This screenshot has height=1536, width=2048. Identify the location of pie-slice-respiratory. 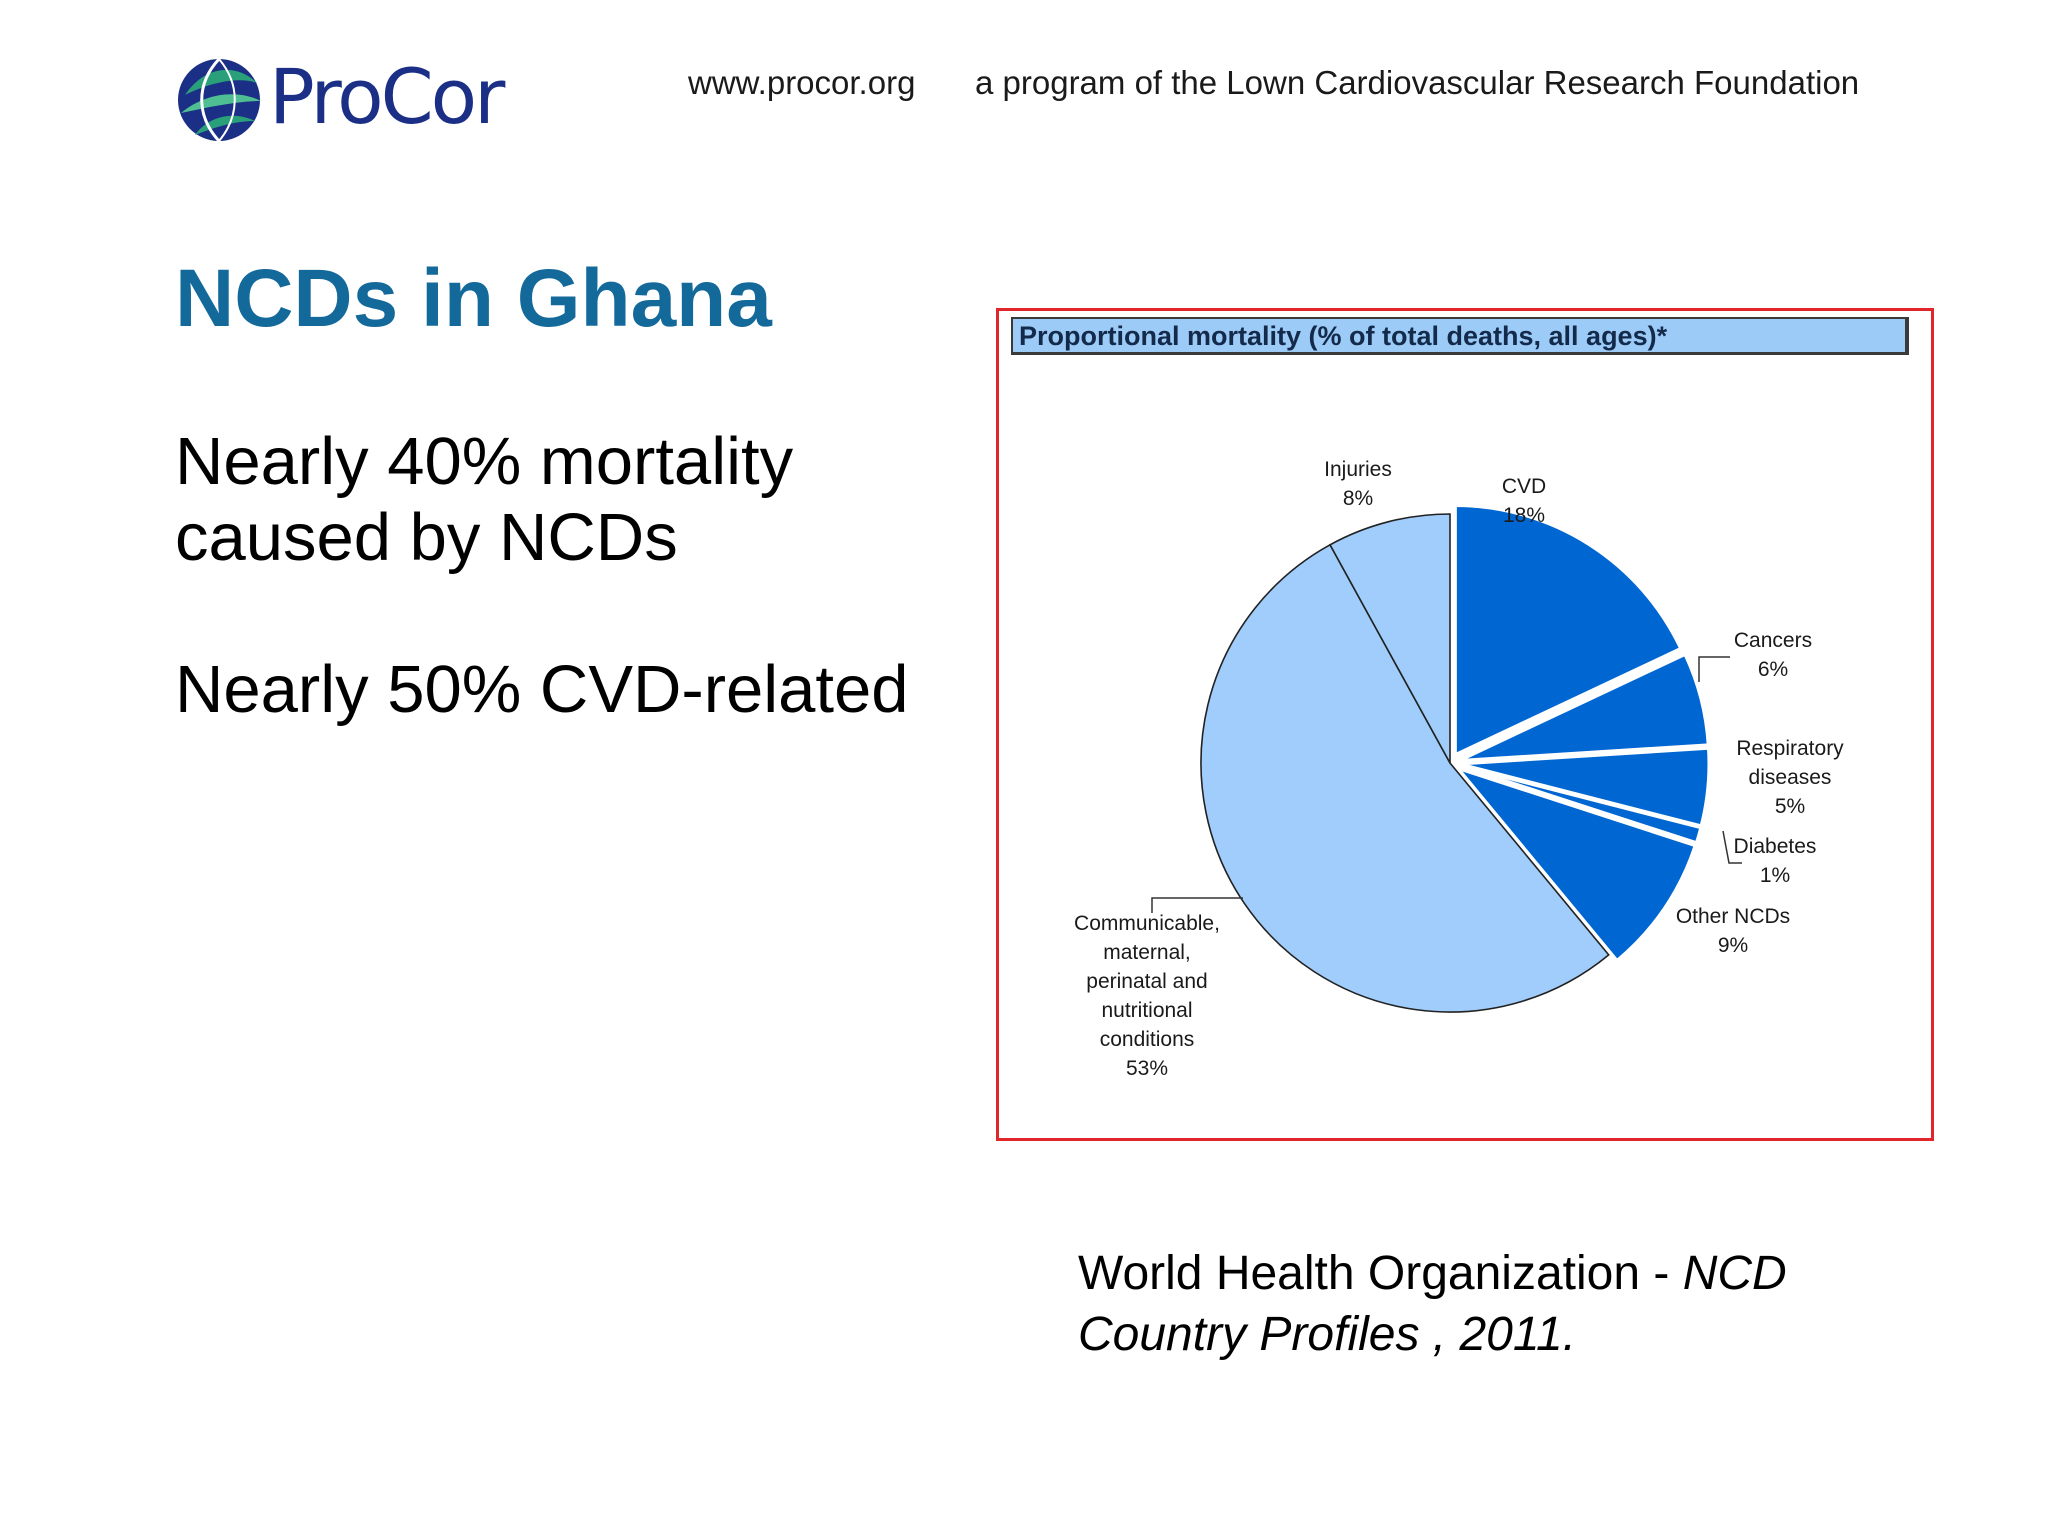
(1585, 787).